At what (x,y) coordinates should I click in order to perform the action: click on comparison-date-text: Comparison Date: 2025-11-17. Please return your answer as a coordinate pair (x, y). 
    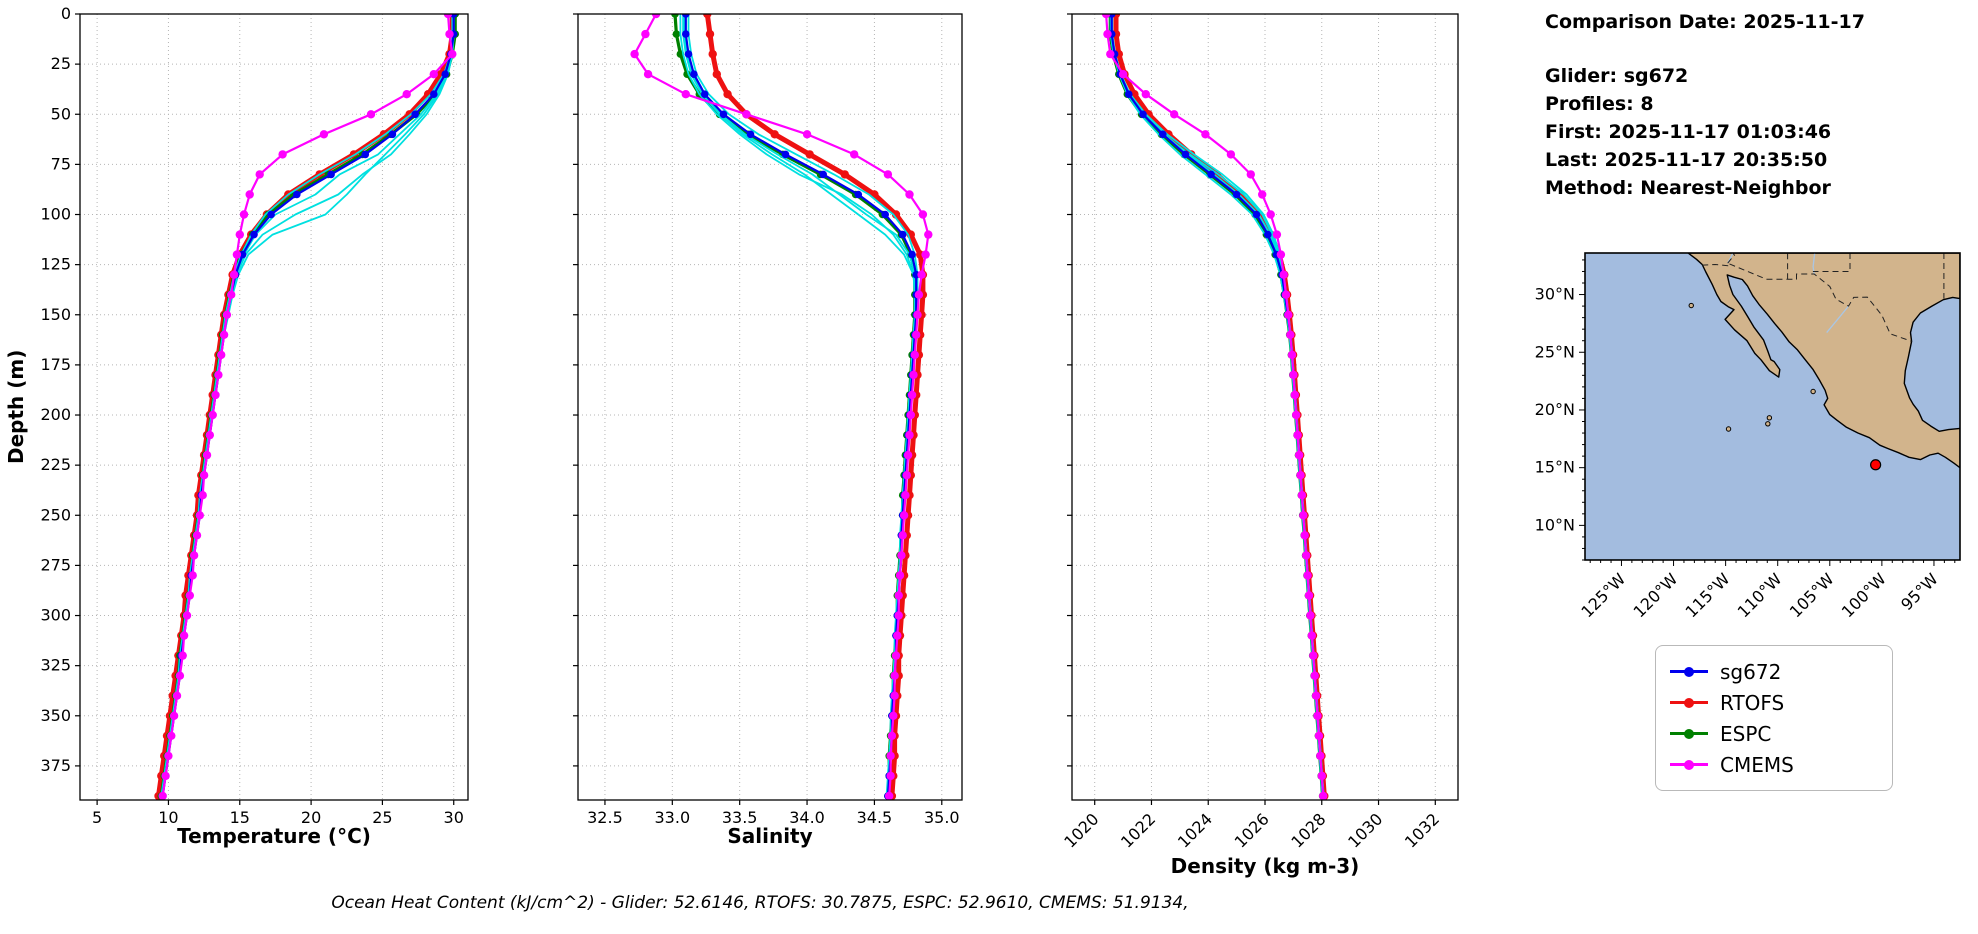
    Looking at the image, I should click on (1705, 22).